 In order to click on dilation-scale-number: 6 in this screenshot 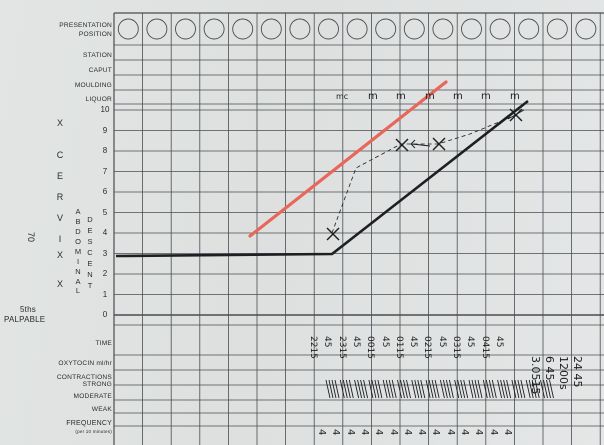, I will do `click(105, 191)`.